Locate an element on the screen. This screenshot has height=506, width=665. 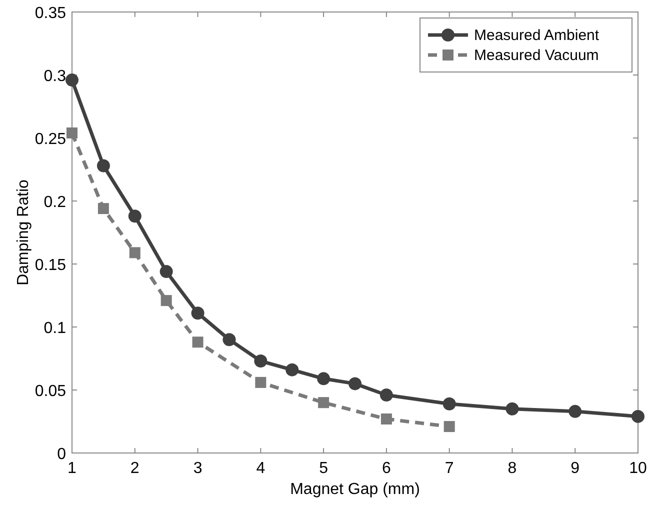
legend-label: Measured Ambient is located at coordinates (537, 35).